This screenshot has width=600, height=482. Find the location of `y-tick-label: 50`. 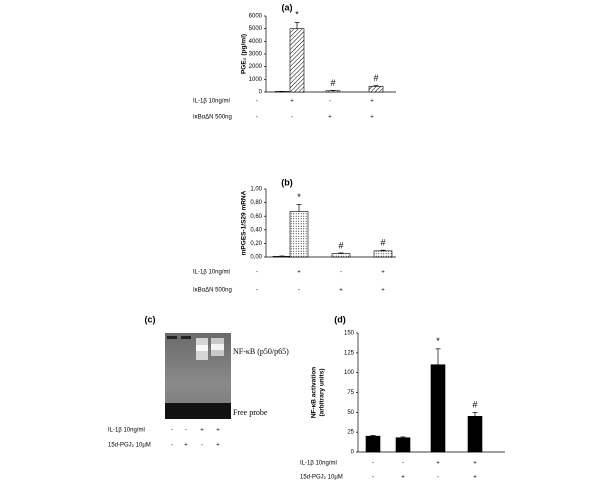

y-tick-label: 50 is located at coordinates (350, 413).